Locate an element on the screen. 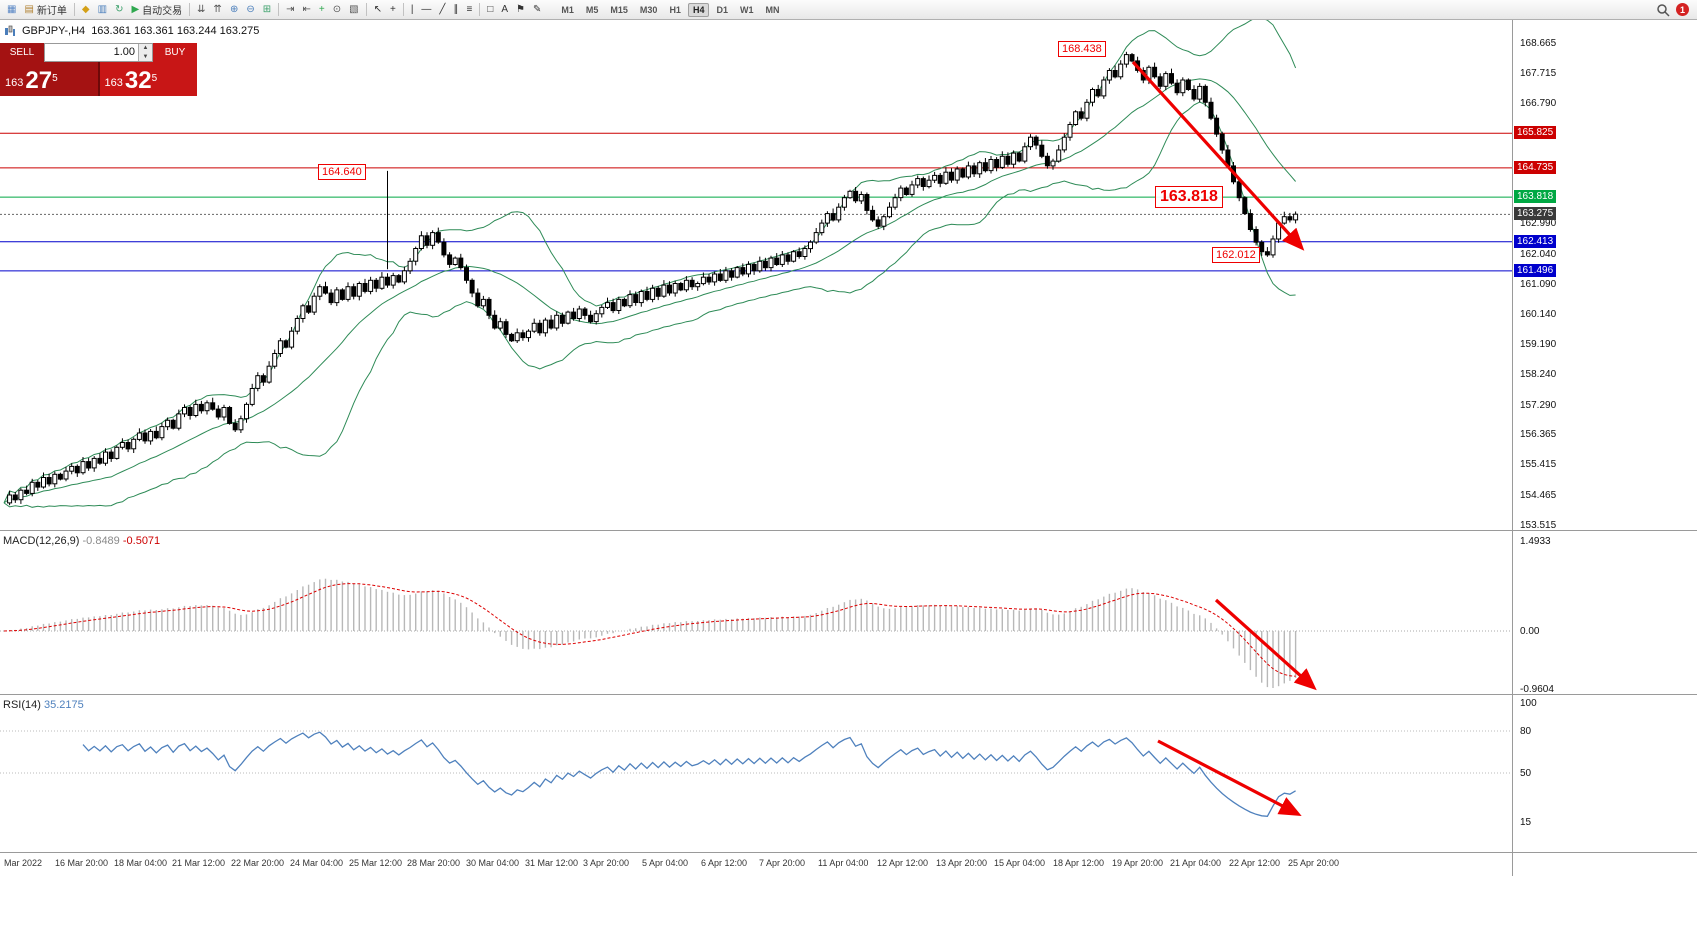 Image resolution: width=1697 pixels, height=944 pixels. zoom-out-icon: ⊖ is located at coordinates (250, 10).